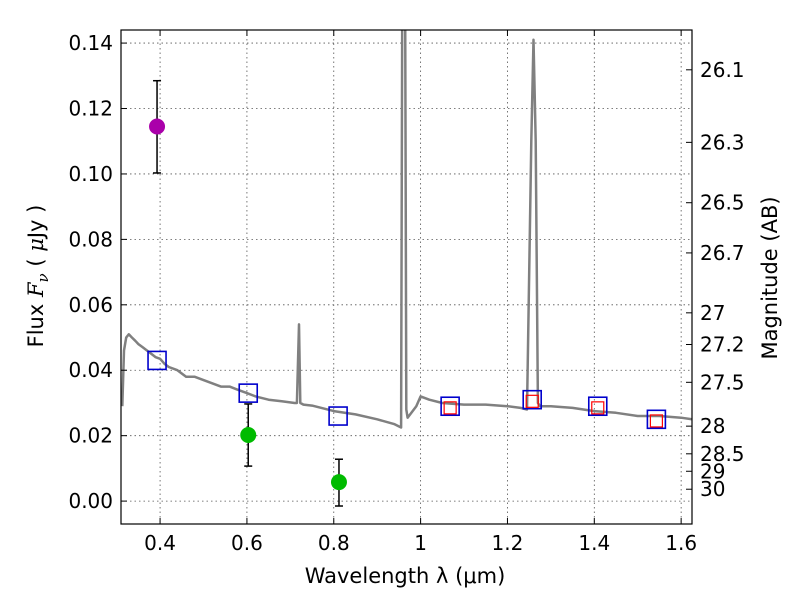 This screenshot has height=600, width=800. I want to click on y-tick-label: 0.06, so click(90, 305).